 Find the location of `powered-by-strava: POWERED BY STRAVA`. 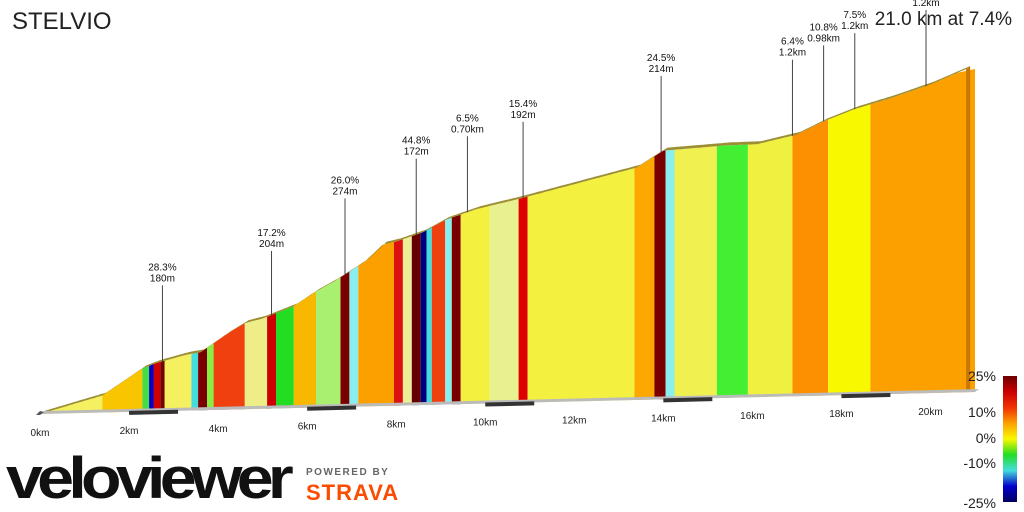

powered-by-strava: POWERED BY STRAVA is located at coordinates (352, 486).